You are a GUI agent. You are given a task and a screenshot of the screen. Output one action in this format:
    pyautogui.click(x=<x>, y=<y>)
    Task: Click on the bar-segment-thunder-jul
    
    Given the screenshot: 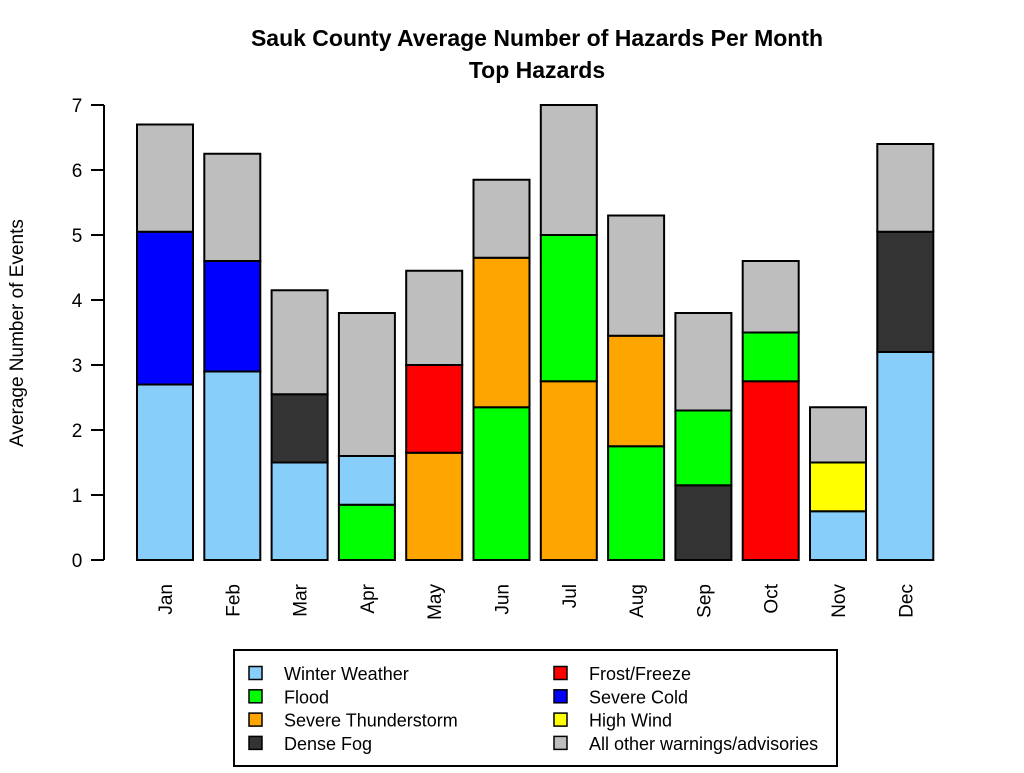 What is the action you would take?
    pyautogui.click(x=568, y=470)
    